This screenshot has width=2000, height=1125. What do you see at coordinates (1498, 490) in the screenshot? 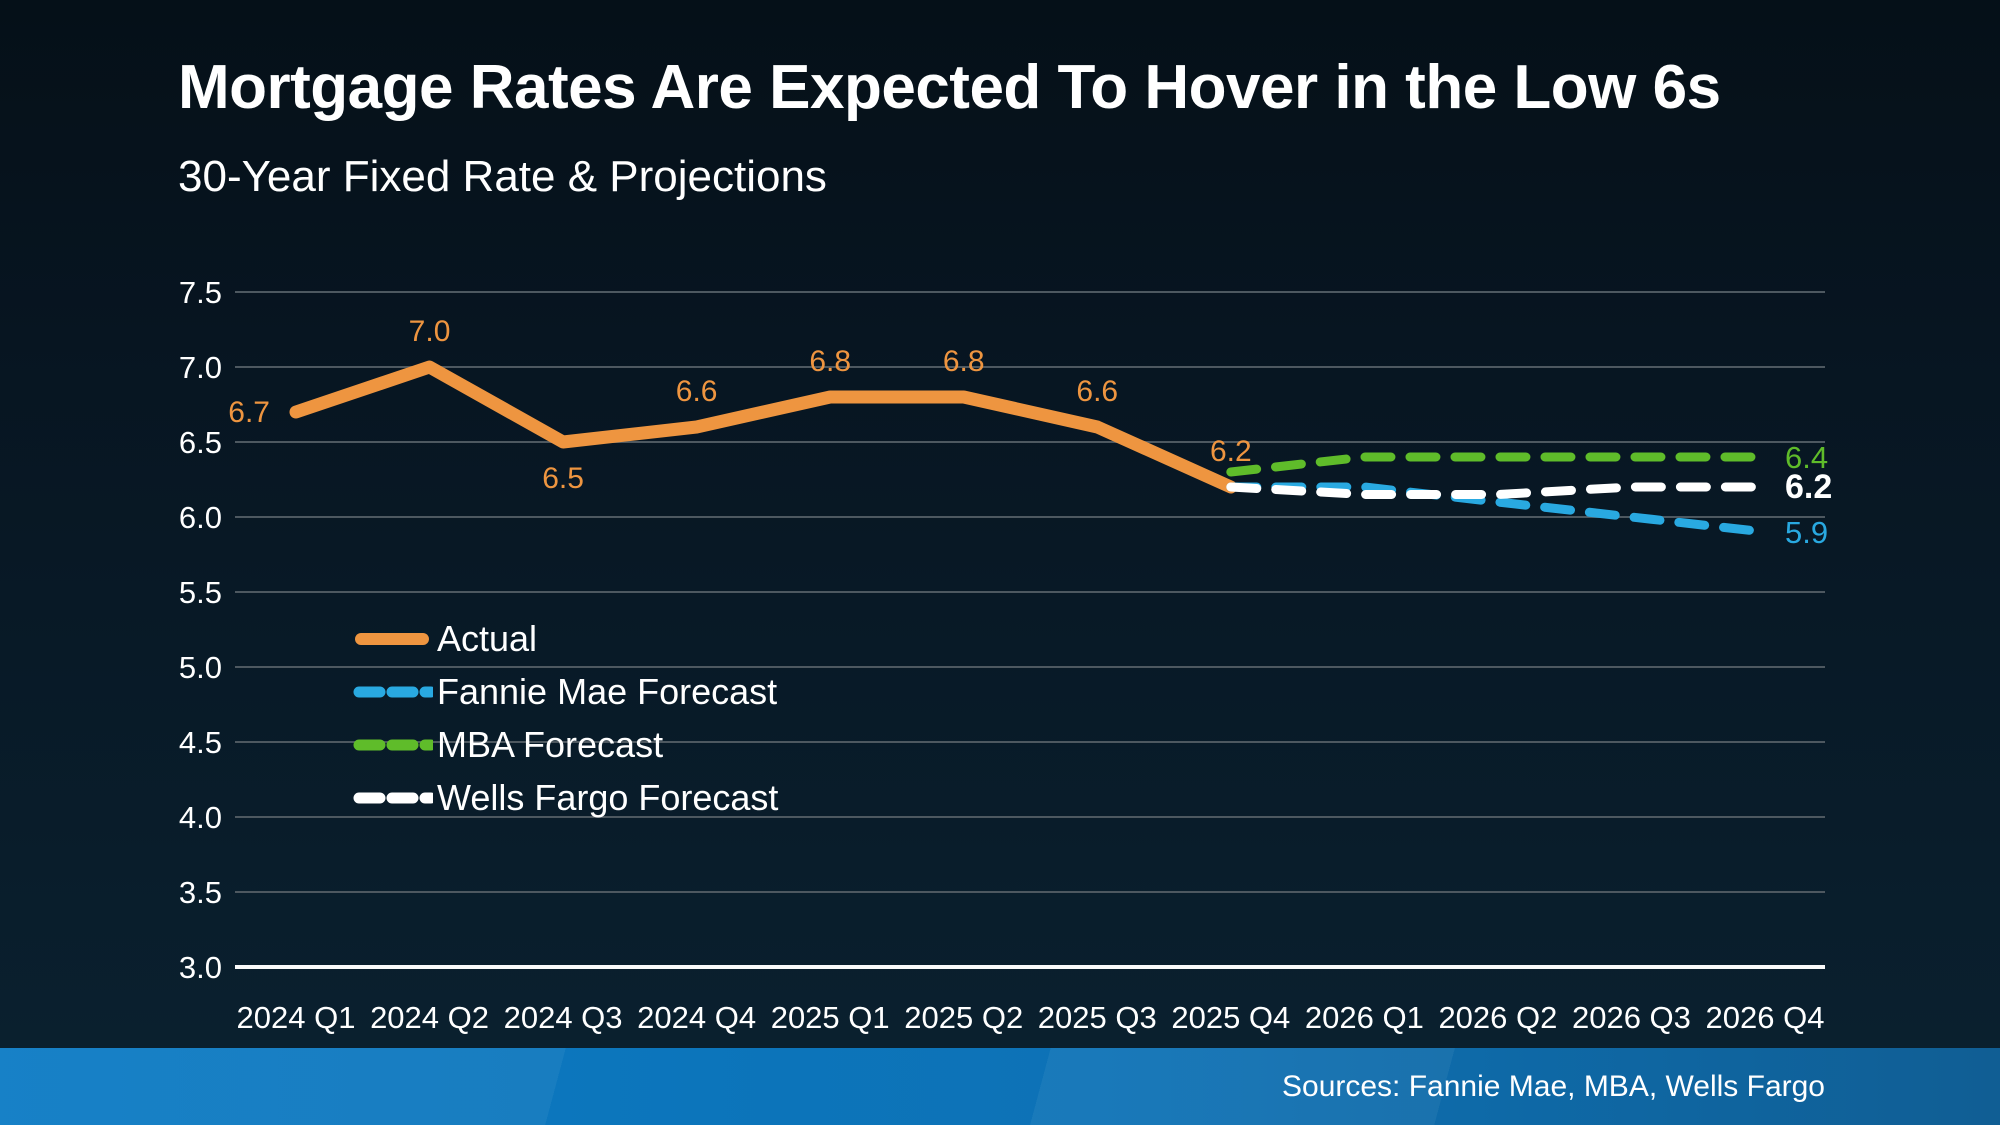
I see `series-line-wells-fargo-forecast` at bounding box center [1498, 490].